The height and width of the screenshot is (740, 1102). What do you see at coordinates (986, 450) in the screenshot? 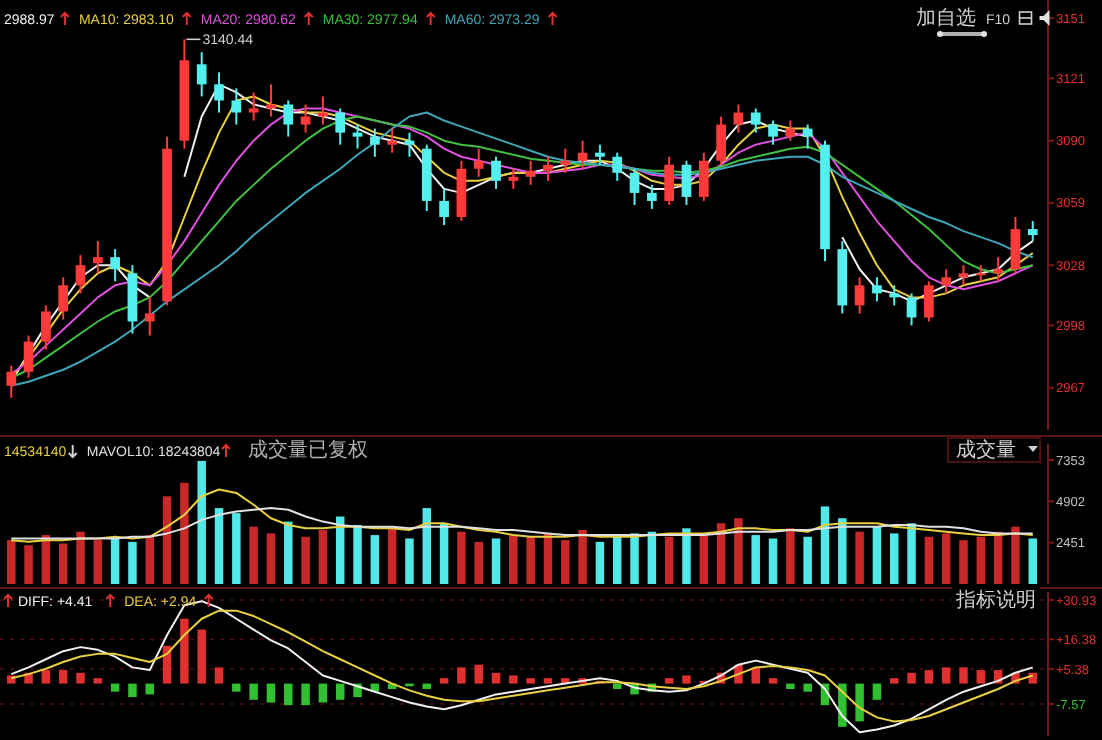
I see `annotation: 成交量` at bounding box center [986, 450].